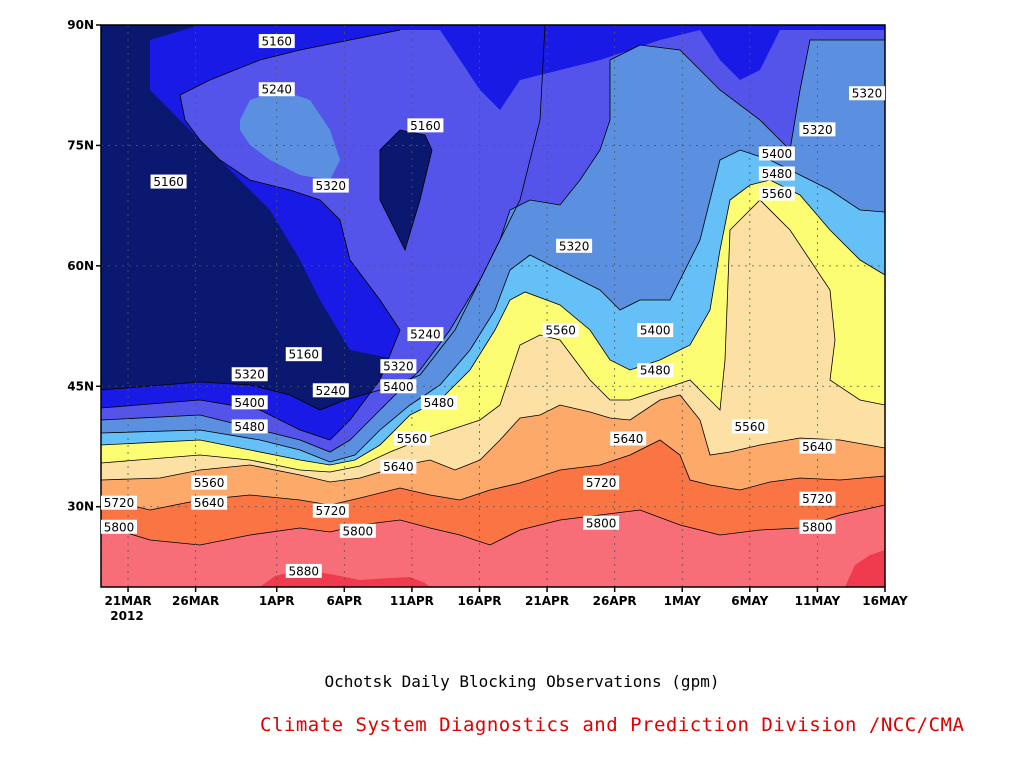  What do you see at coordinates (344, 601) in the screenshot?
I see `x-tick-label: 6APR` at bounding box center [344, 601].